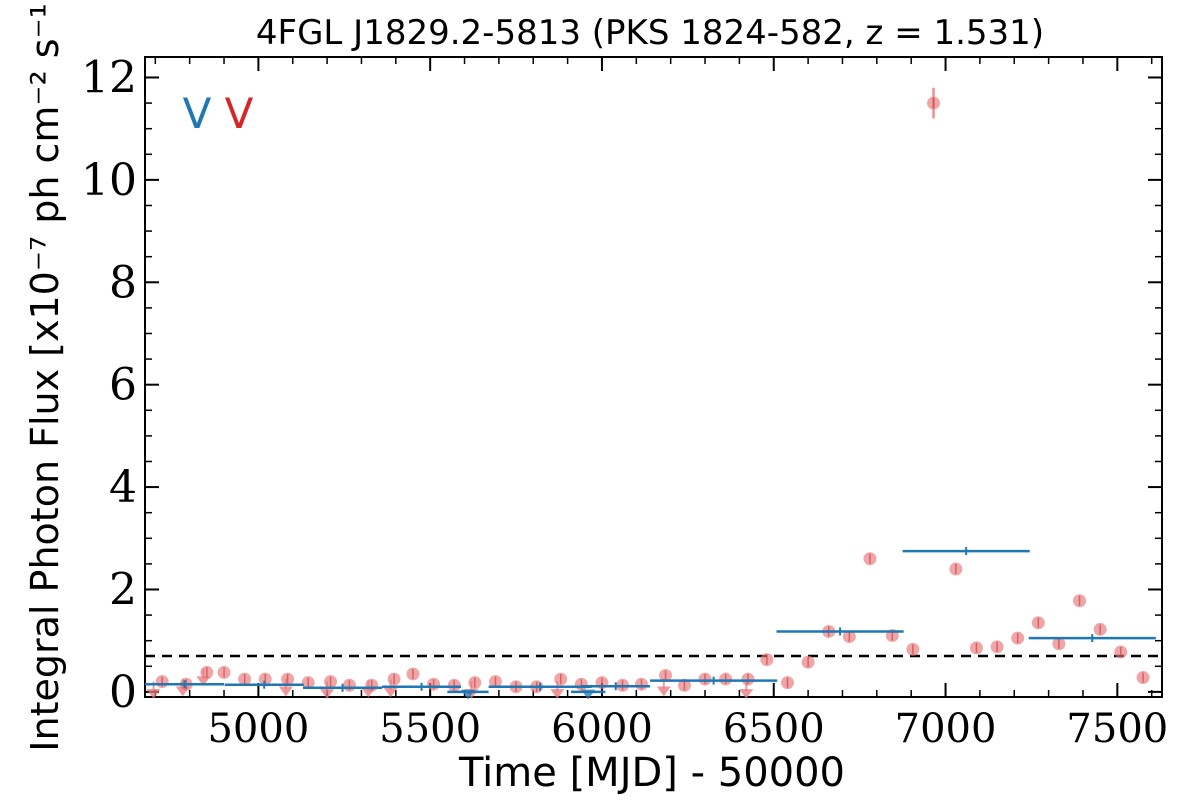  I want to click on y-tick-label: 8, so click(123, 282).